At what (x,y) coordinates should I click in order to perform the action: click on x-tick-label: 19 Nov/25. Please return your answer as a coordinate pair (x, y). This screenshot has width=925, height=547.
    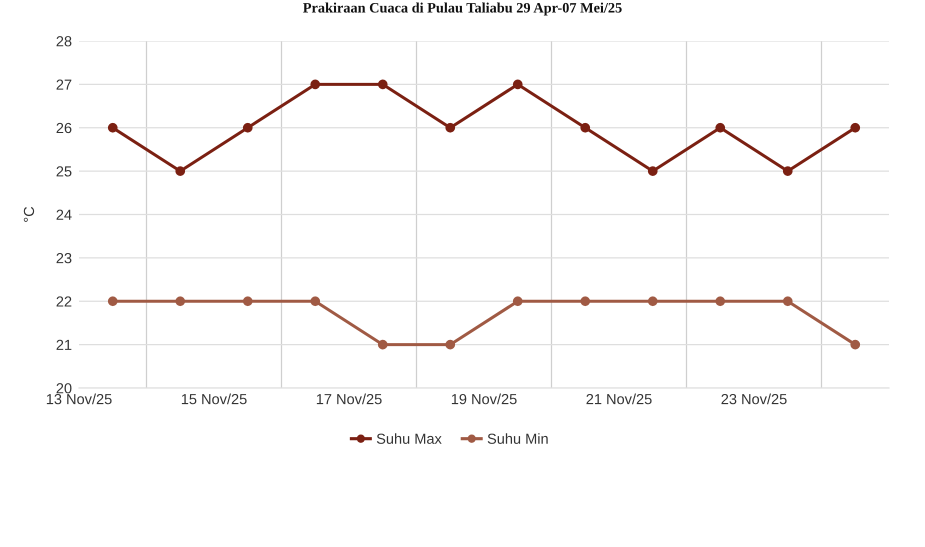
    Looking at the image, I should click on (484, 399).